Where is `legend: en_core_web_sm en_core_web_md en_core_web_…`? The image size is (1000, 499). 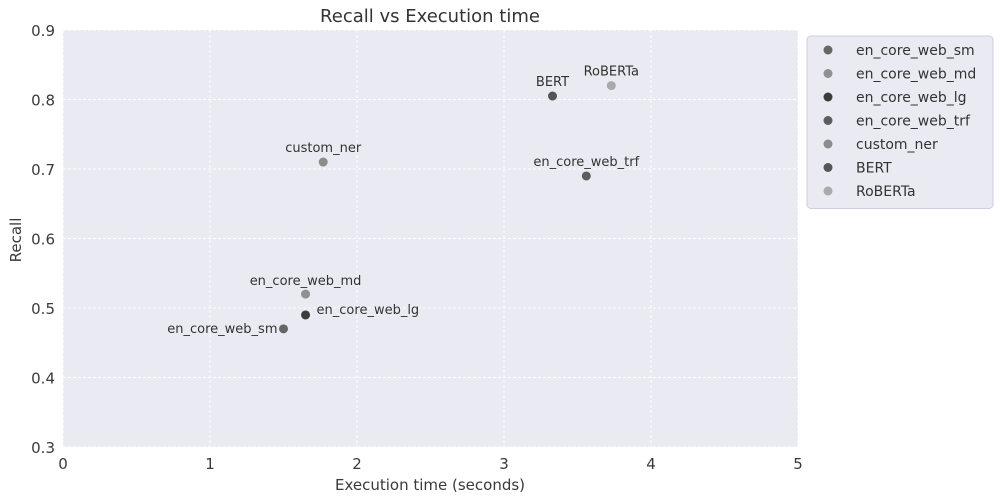 legend: en_core_web_sm en_core_web_md en_core_web_… is located at coordinates (900, 122).